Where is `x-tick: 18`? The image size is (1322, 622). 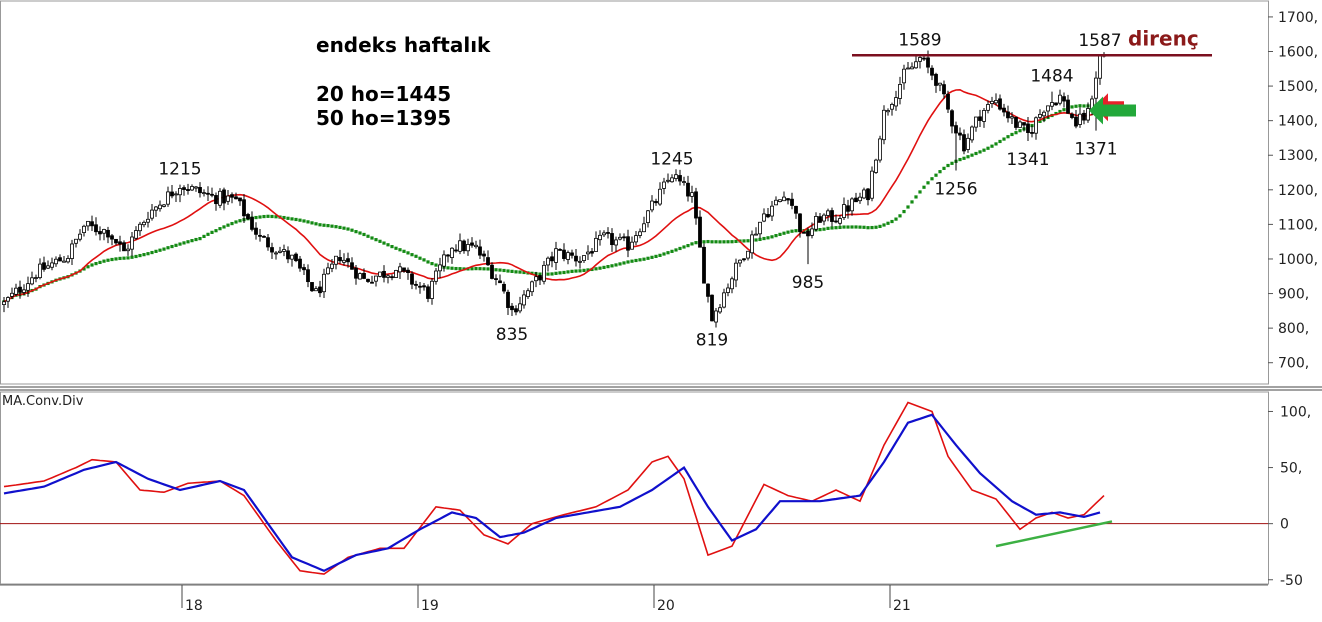 x-tick: 18 is located at coordinates (192, 599).